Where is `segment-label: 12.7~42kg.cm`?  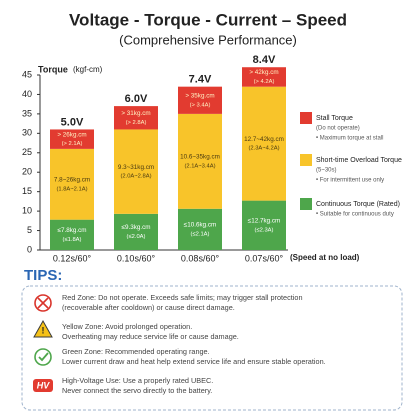
segment-label: 12.7~42kg.cm is located at coordinates (264, 139).